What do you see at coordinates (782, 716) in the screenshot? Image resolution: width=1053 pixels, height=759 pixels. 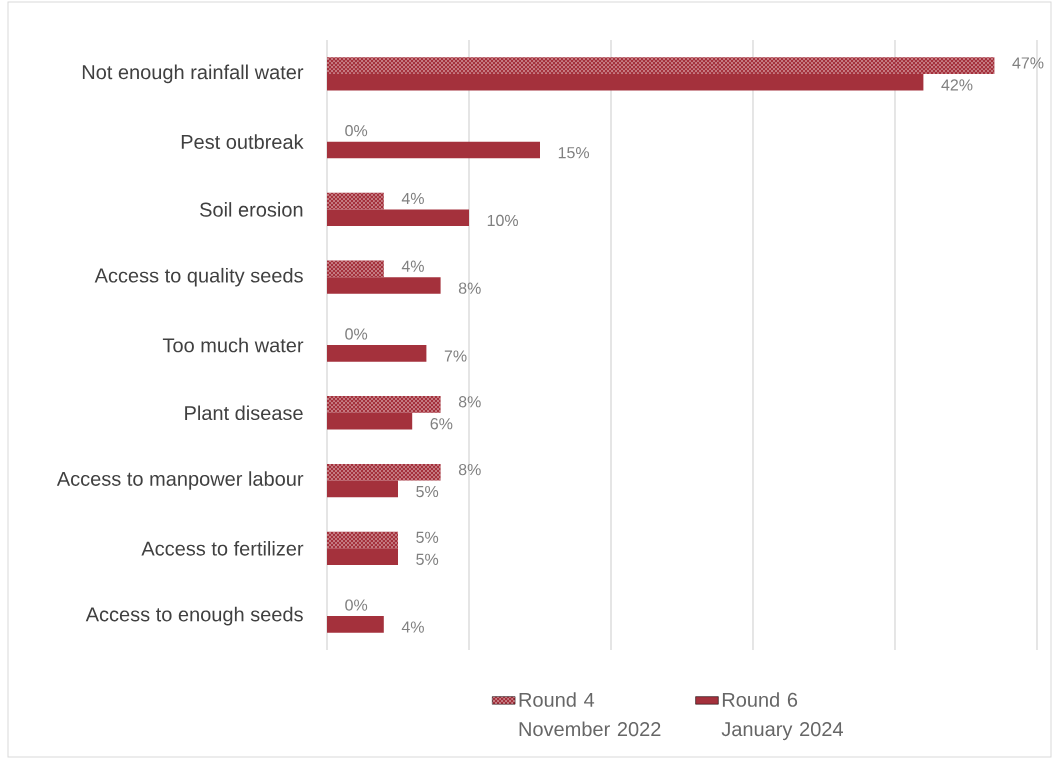 I see `legend-label: Round 6 January 2024` at bounding box center [782, 716].